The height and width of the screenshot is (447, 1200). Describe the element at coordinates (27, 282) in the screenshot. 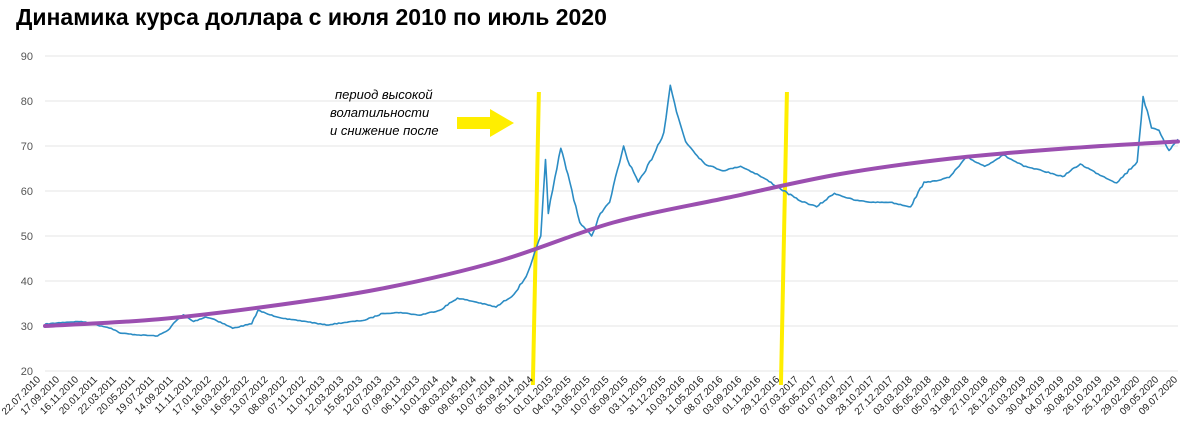

I see `y-tick-label: 40` at that location.